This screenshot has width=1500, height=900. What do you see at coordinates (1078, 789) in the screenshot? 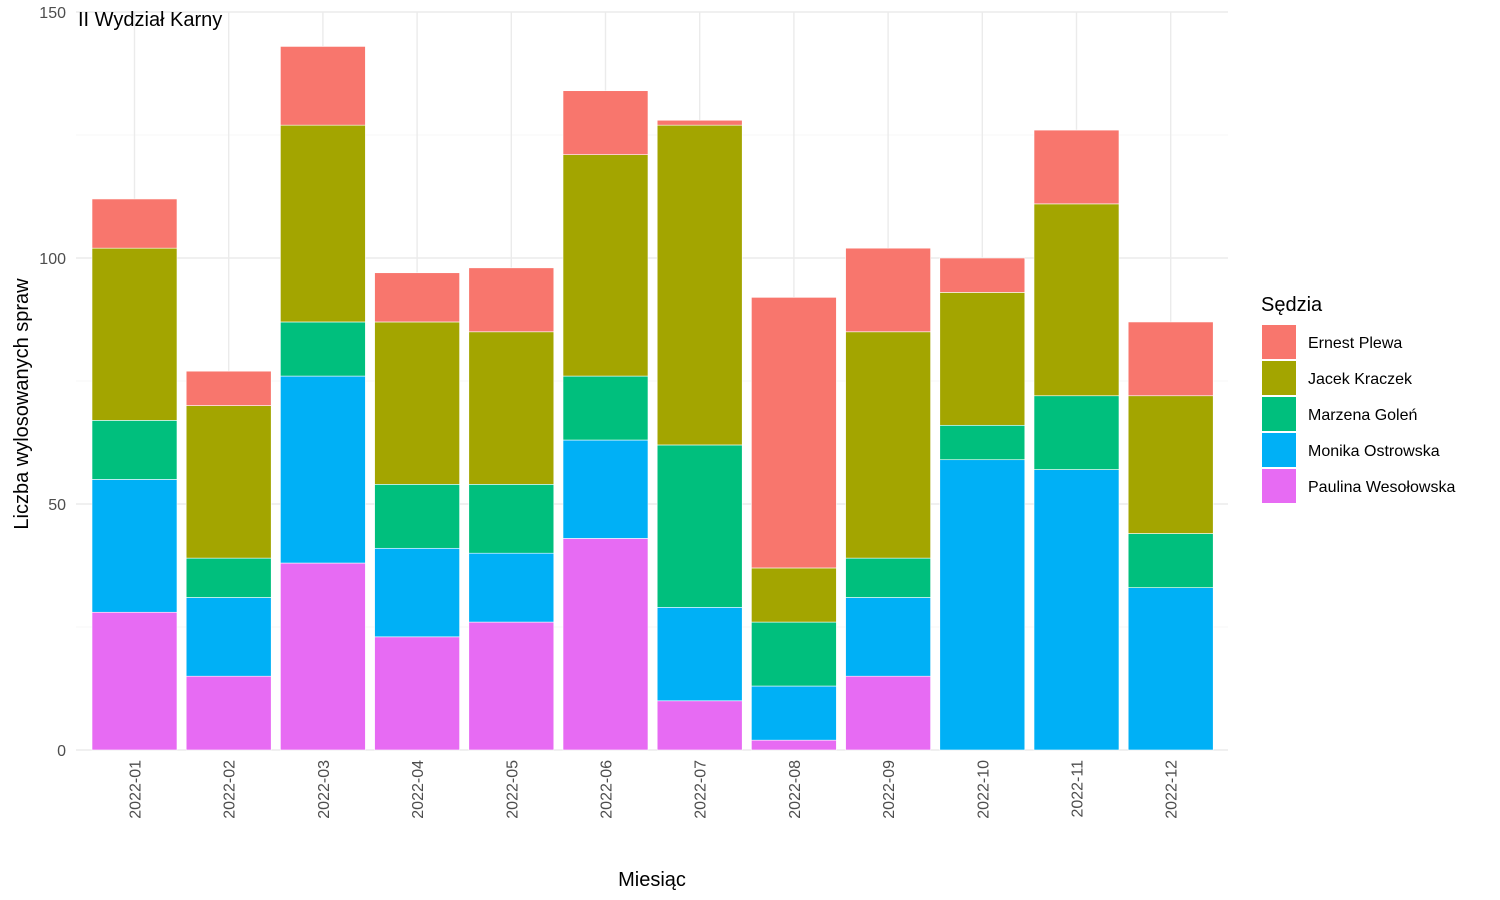
I see `x-tick-label: 2022-11` at bounding box center [1078, 789].